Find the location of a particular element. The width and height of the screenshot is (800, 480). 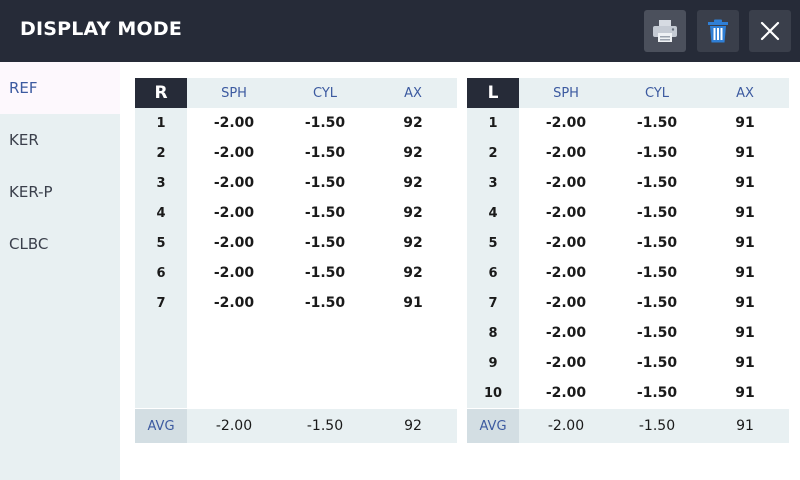

average-cyl: -1.50 is located at coordinates (325, 426).